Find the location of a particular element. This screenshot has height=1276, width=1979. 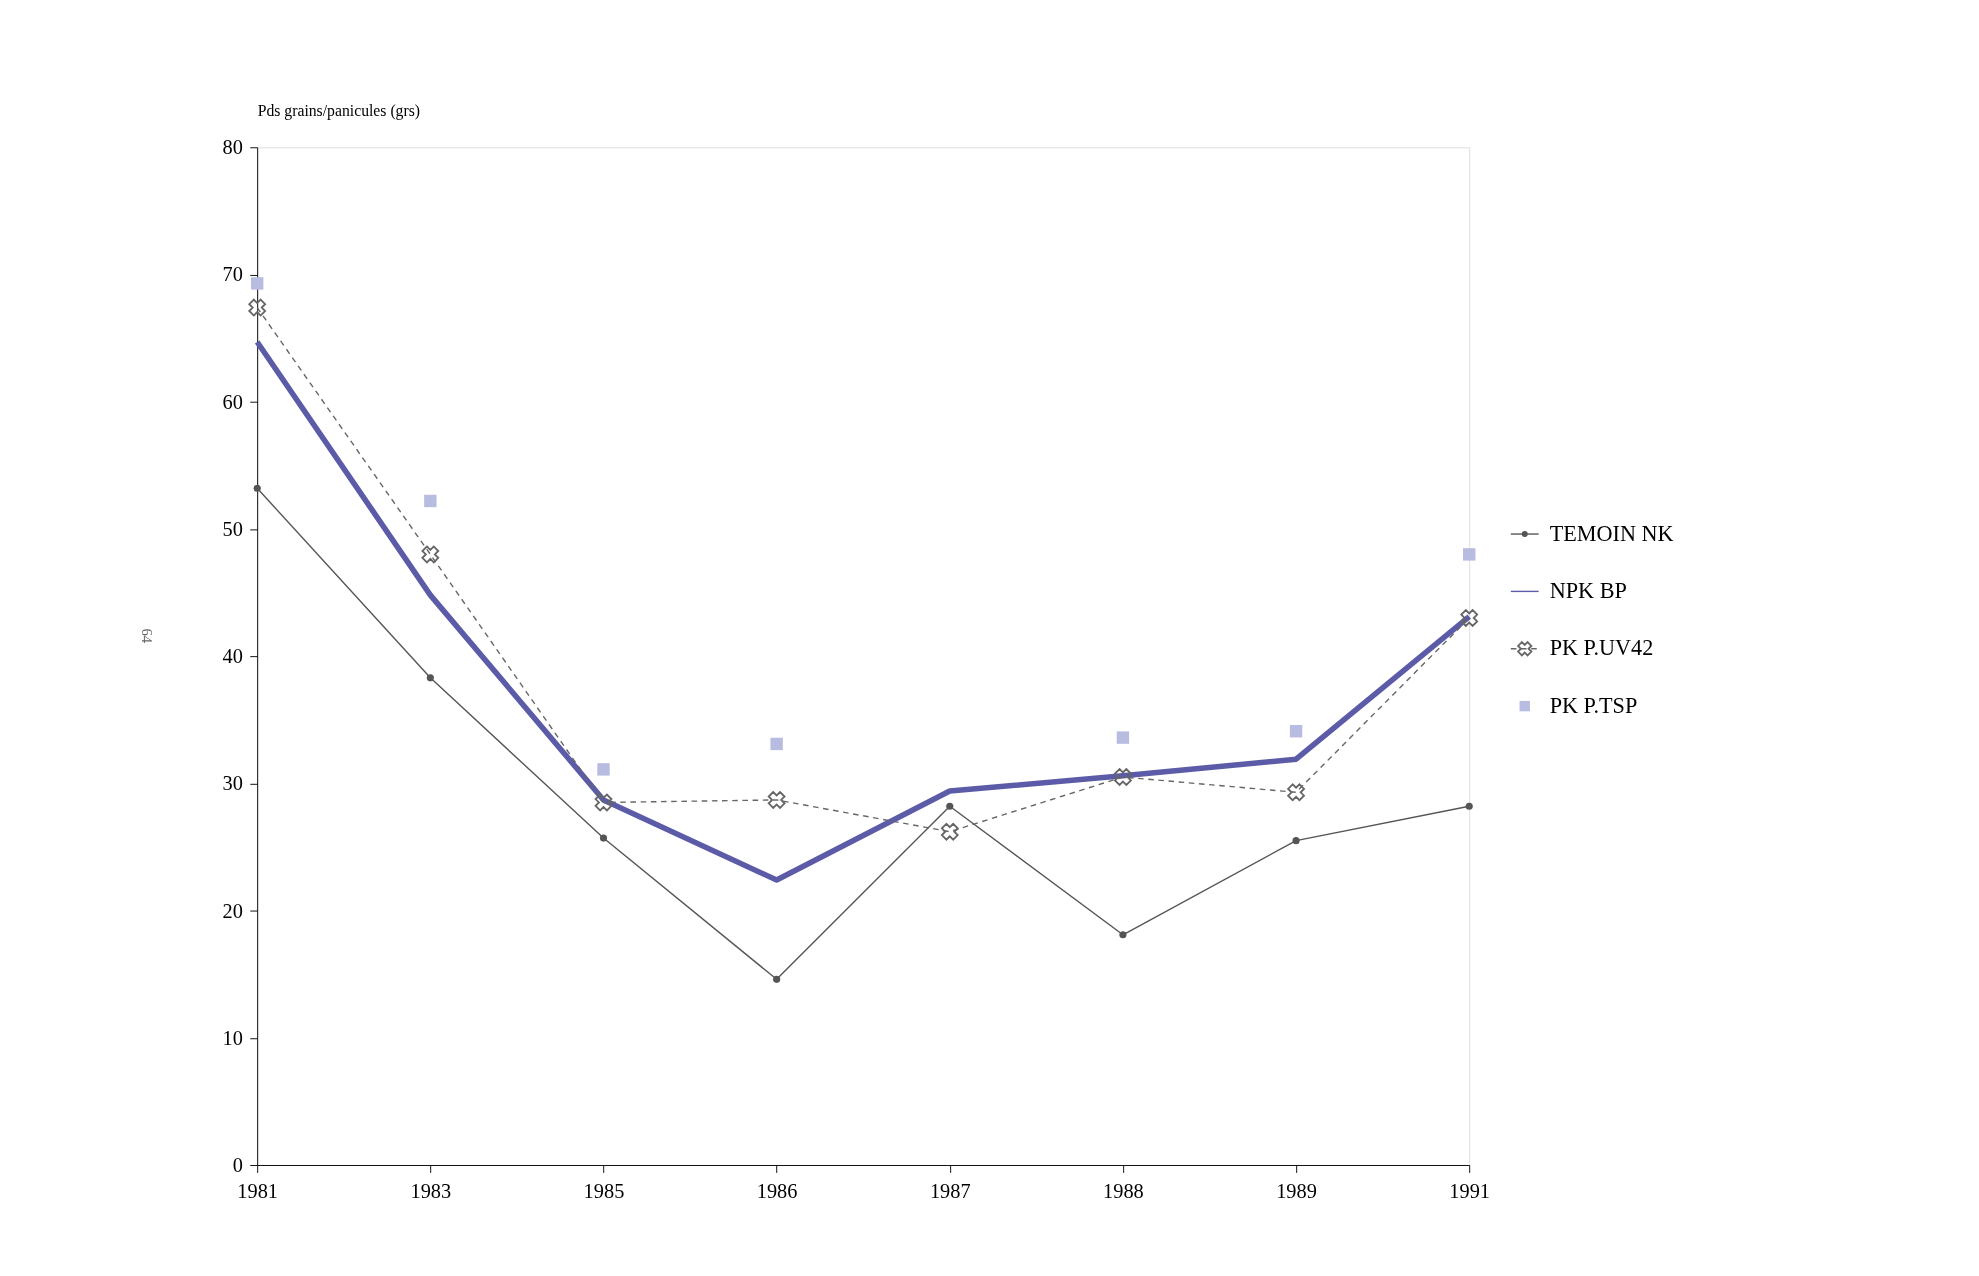

y-axis-title: Pds grains/panicules (grs) is located at coordinates (339, 111).